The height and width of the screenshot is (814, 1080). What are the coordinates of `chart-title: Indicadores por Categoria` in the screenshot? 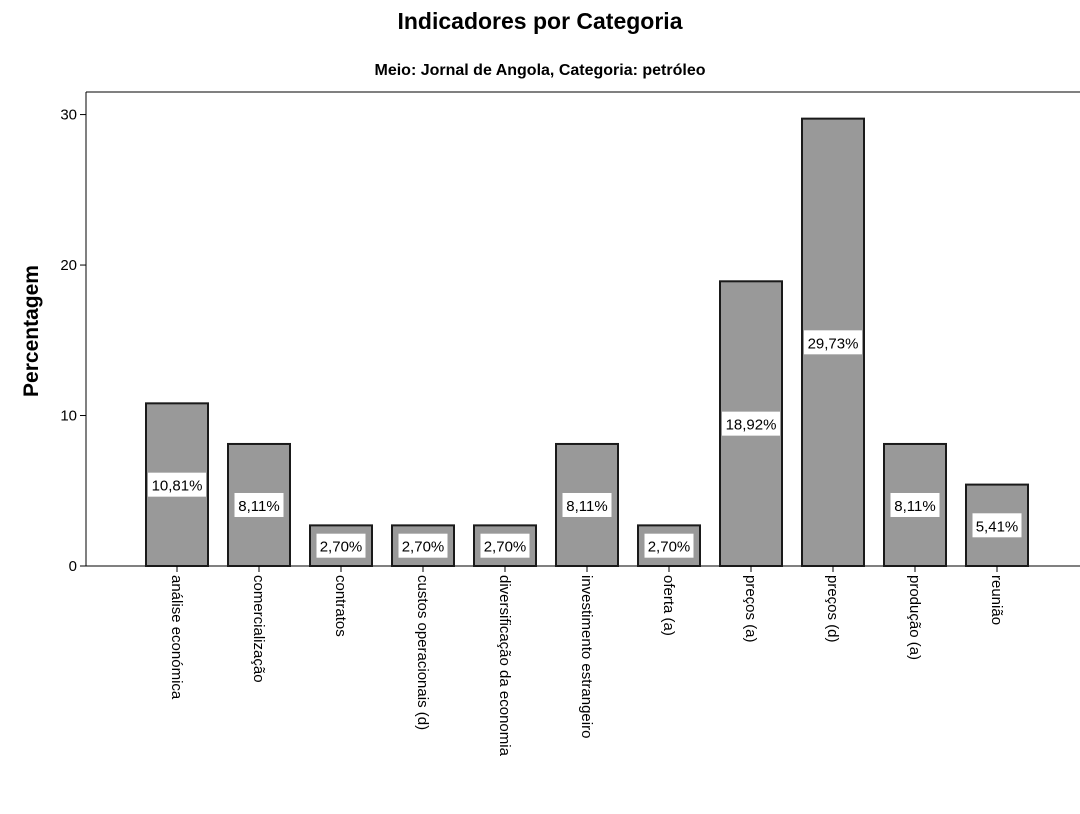 It's located at (540, 21).